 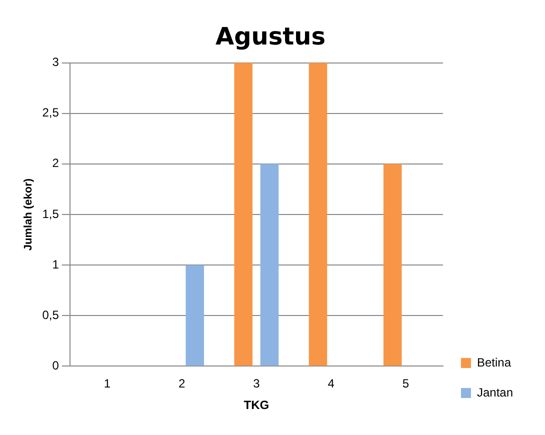 What do you see at coordinates (256, 383) in the screenshot?
I see `x-tick-label: 3` at bounding box center [256, 383].